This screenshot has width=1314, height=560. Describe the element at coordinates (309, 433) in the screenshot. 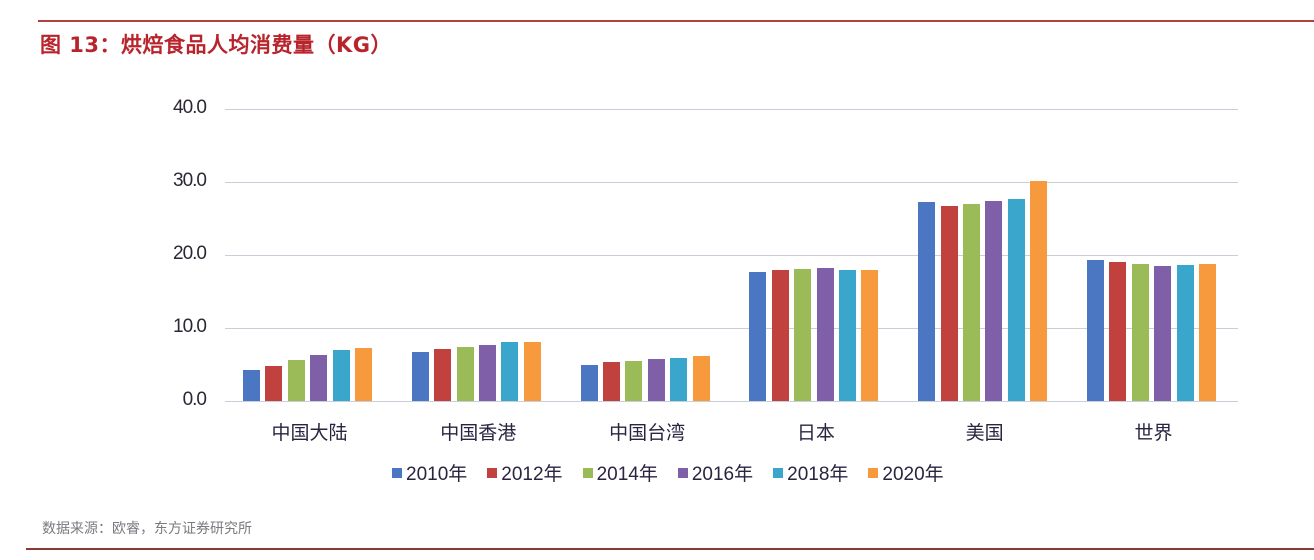

I see `x-axis-category-label: 中国大陆` at that location.